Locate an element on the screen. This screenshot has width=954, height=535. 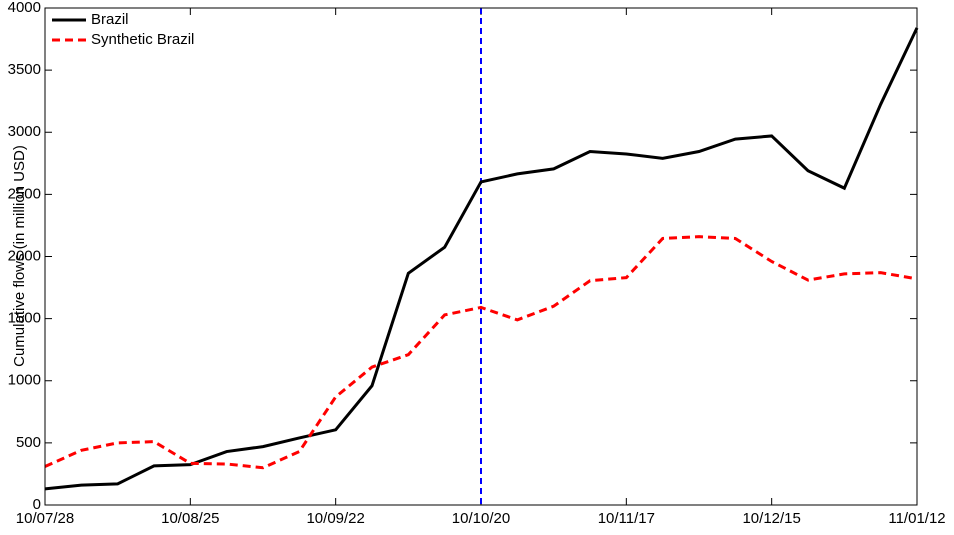
x-tick-label: 10/12/15 is located at coordinates (771, 518).